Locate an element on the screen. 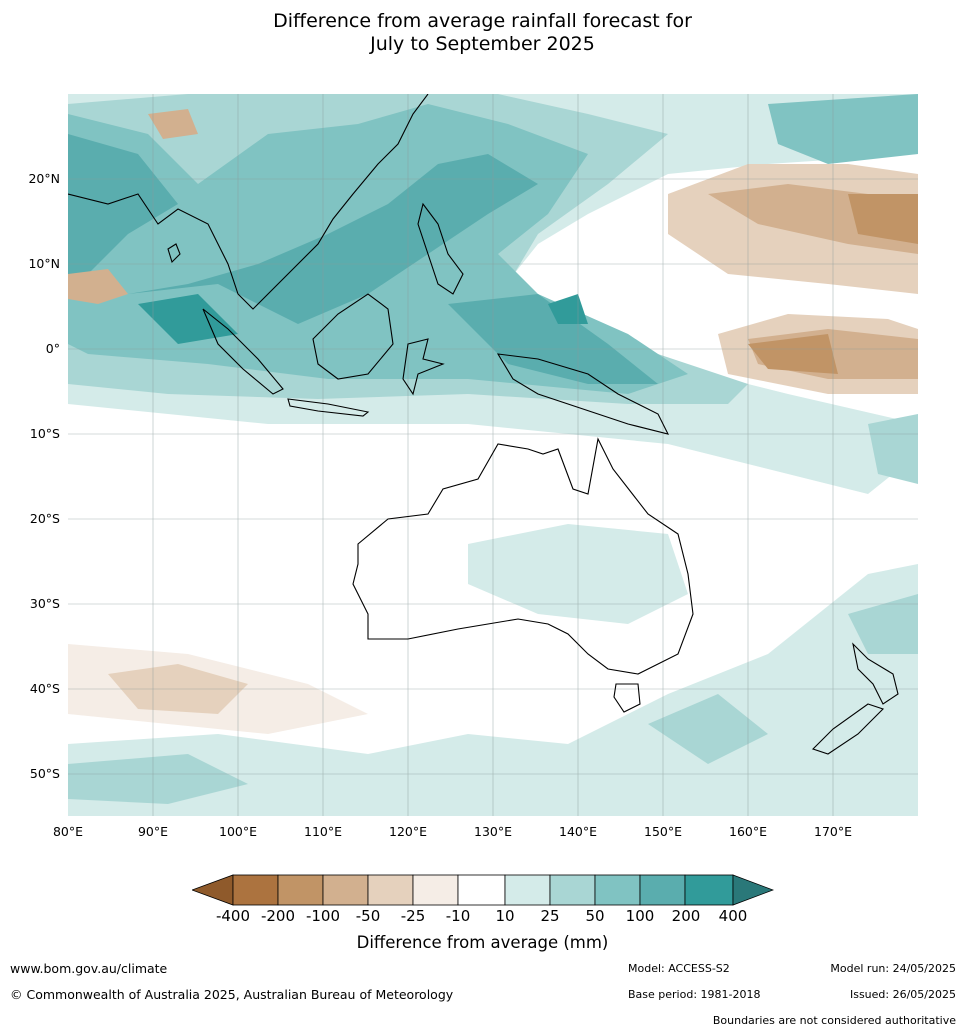  colorbar-tick-label: -50 is located at coordinates (368, 916).